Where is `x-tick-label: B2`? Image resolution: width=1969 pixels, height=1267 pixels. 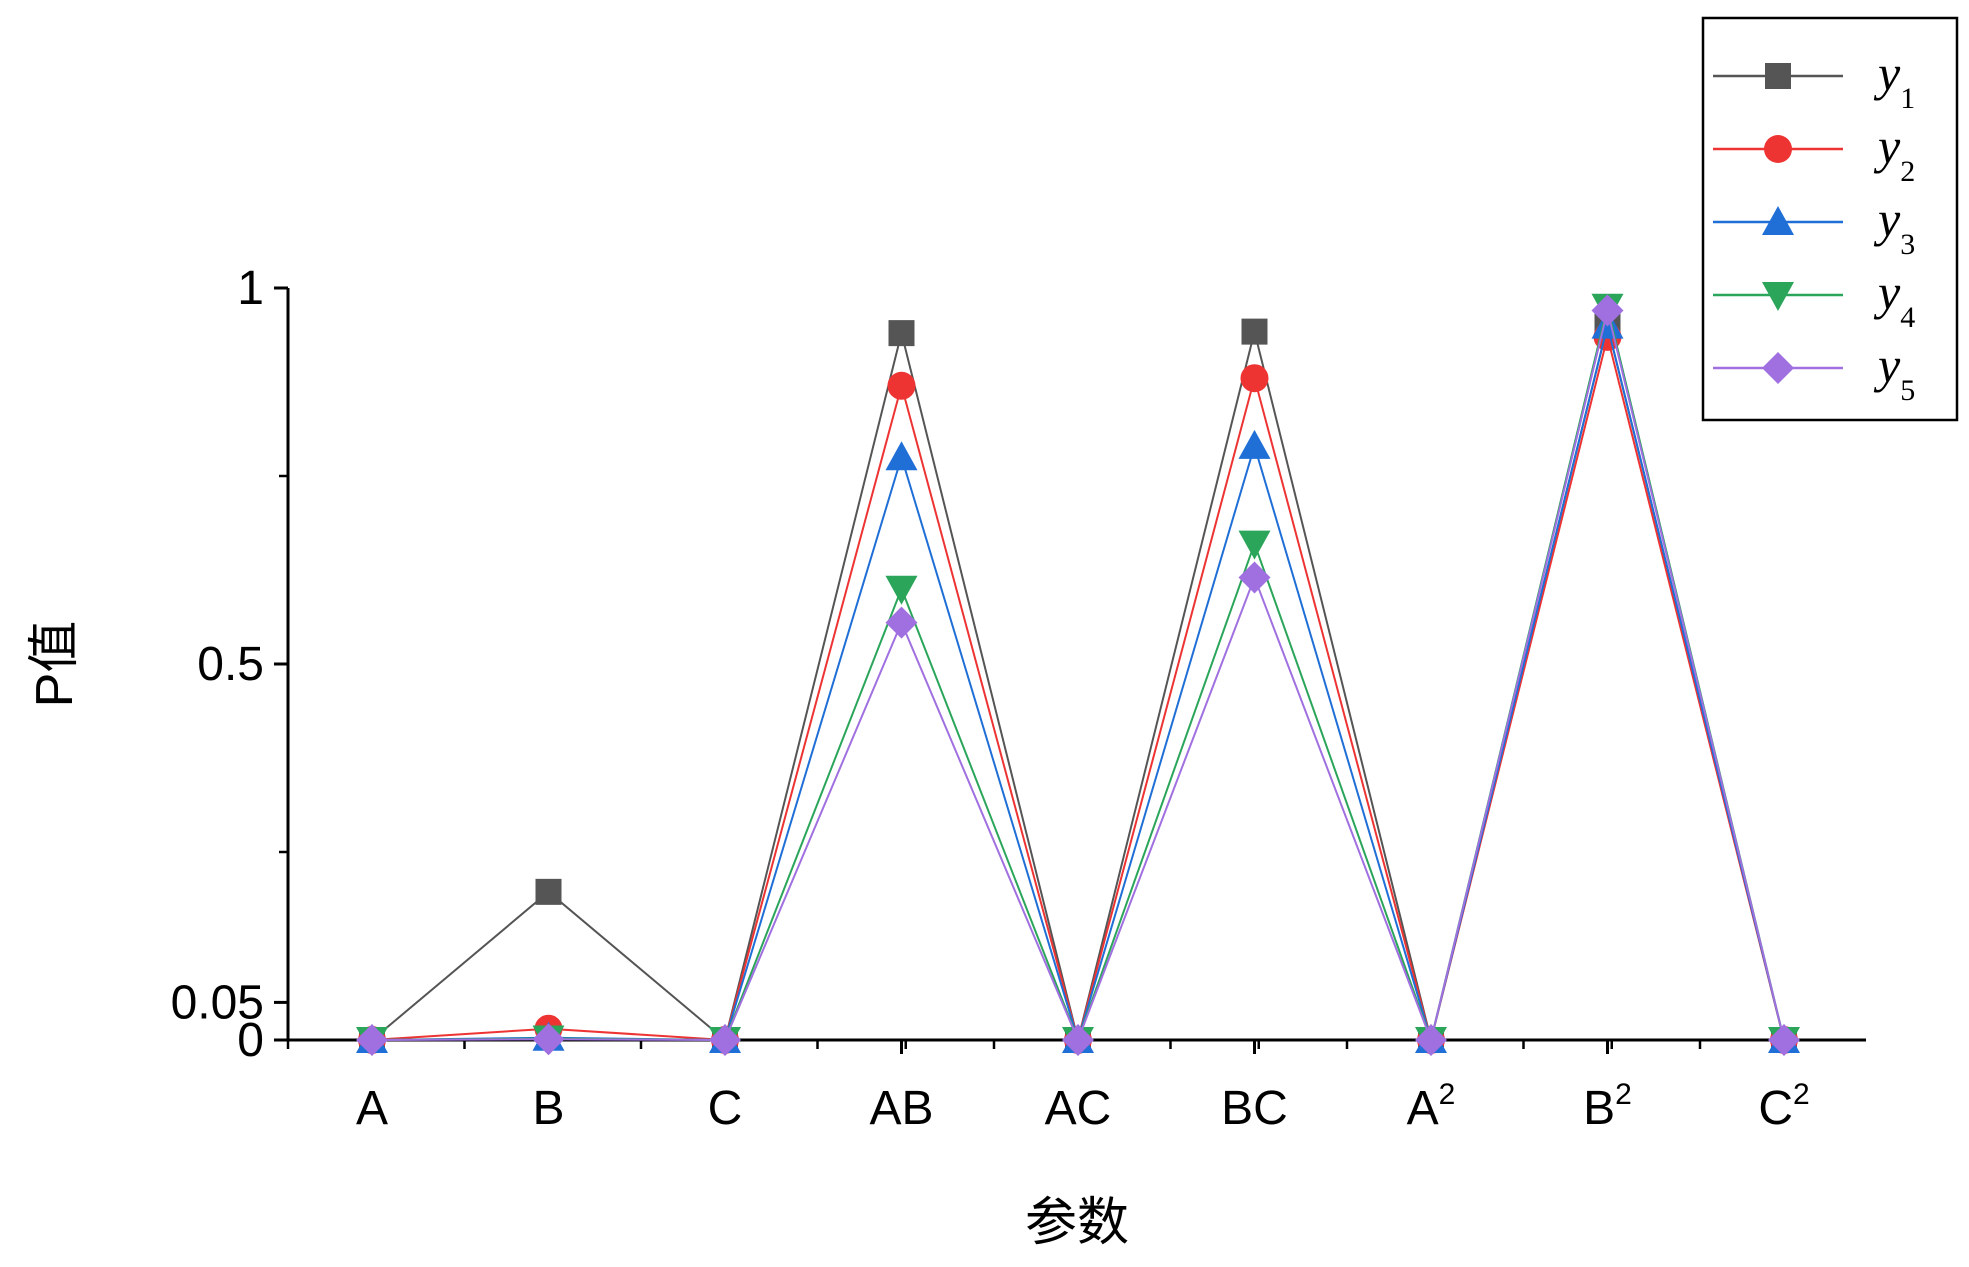 x-tick-label: B2 is located at coordinates (1607, 1106).